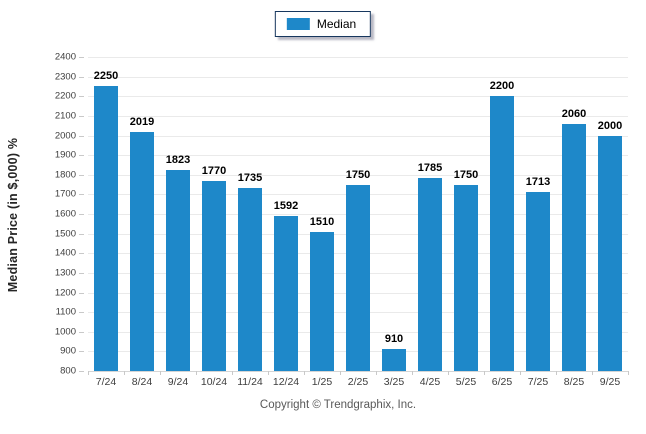  I want to click on y-tick-mark-2000, so click(81, 136).